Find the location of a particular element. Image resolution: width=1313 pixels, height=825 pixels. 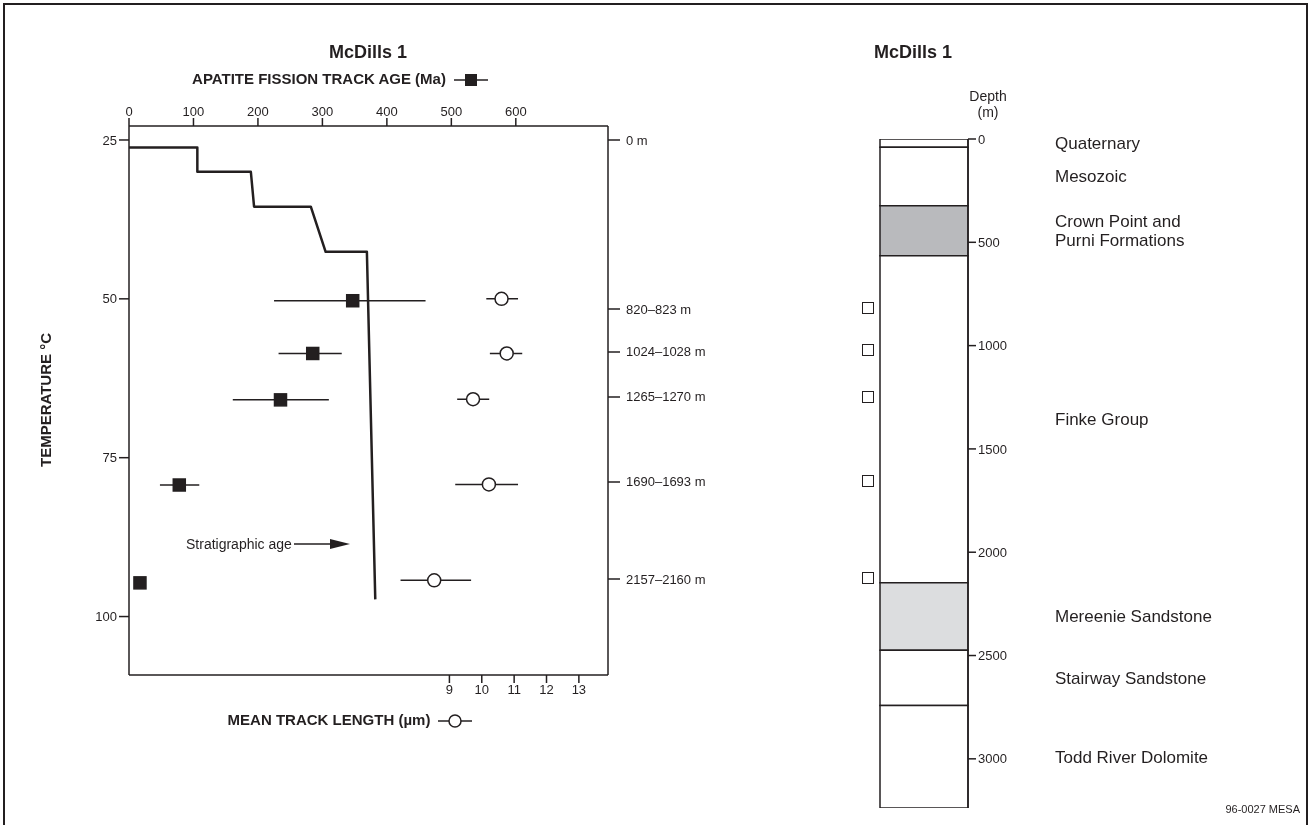

y-tick-label: 1000 is located at coordinates (992, 346).